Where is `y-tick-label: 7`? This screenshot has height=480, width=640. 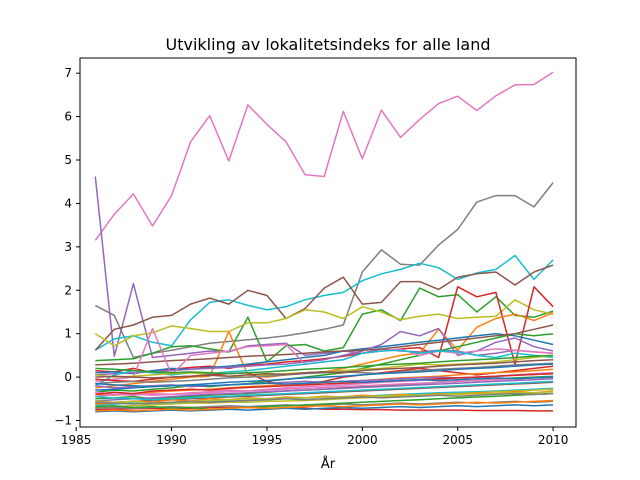
y-tick-label: 7 is located at coordinates (68, 73).